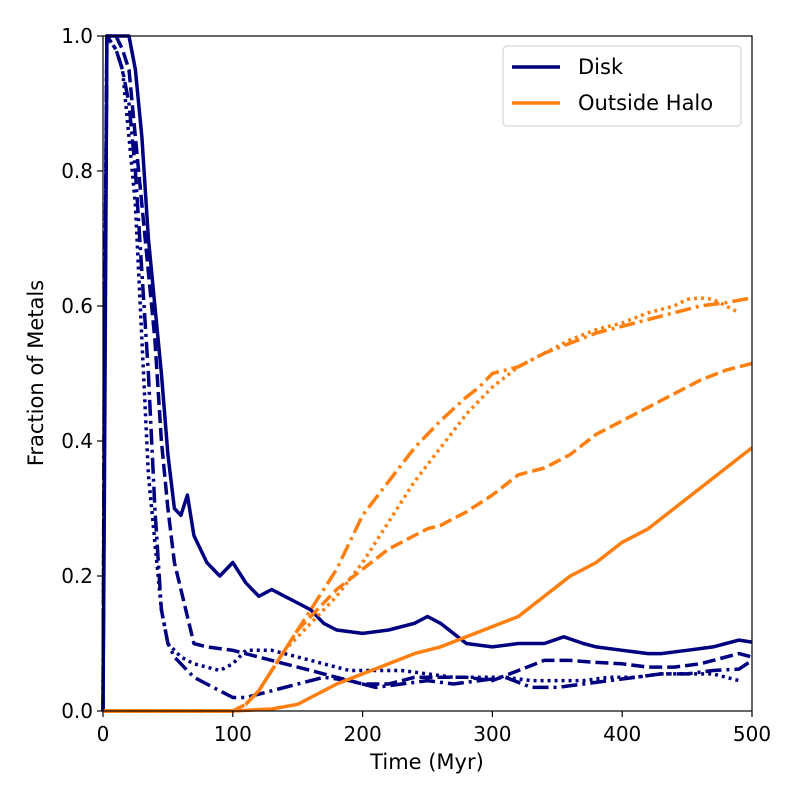 This screenshot has width=800, height=800. What do you see at coordinates (645, 103) in the screenshot?
I see `legend-label-outside-halo: Outside Halo` at bounding box center [645, 103].